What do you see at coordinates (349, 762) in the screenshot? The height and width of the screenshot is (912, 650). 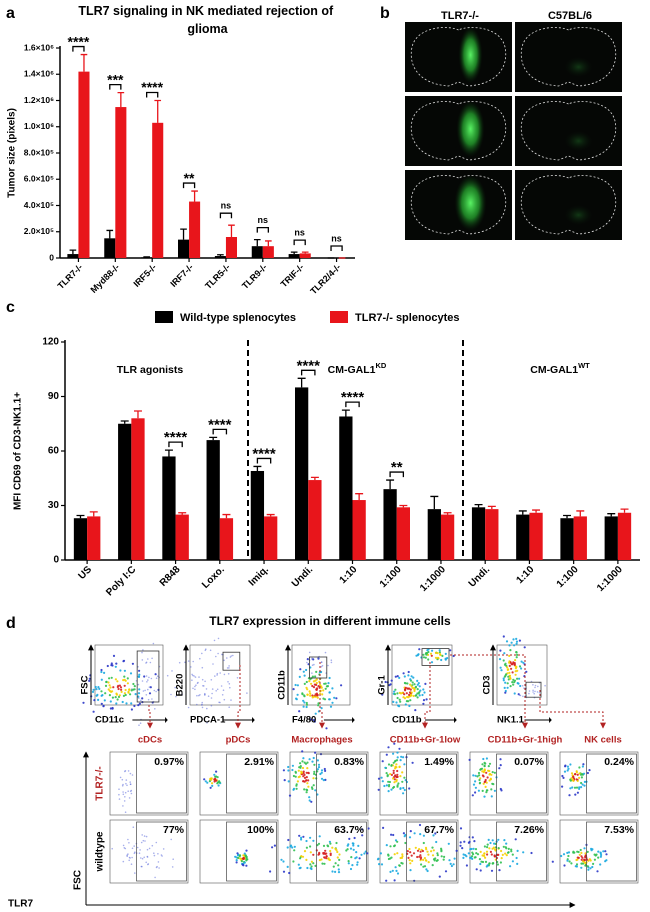 I see `percentage-label: 0.83%` at bounding box center [349, 762].